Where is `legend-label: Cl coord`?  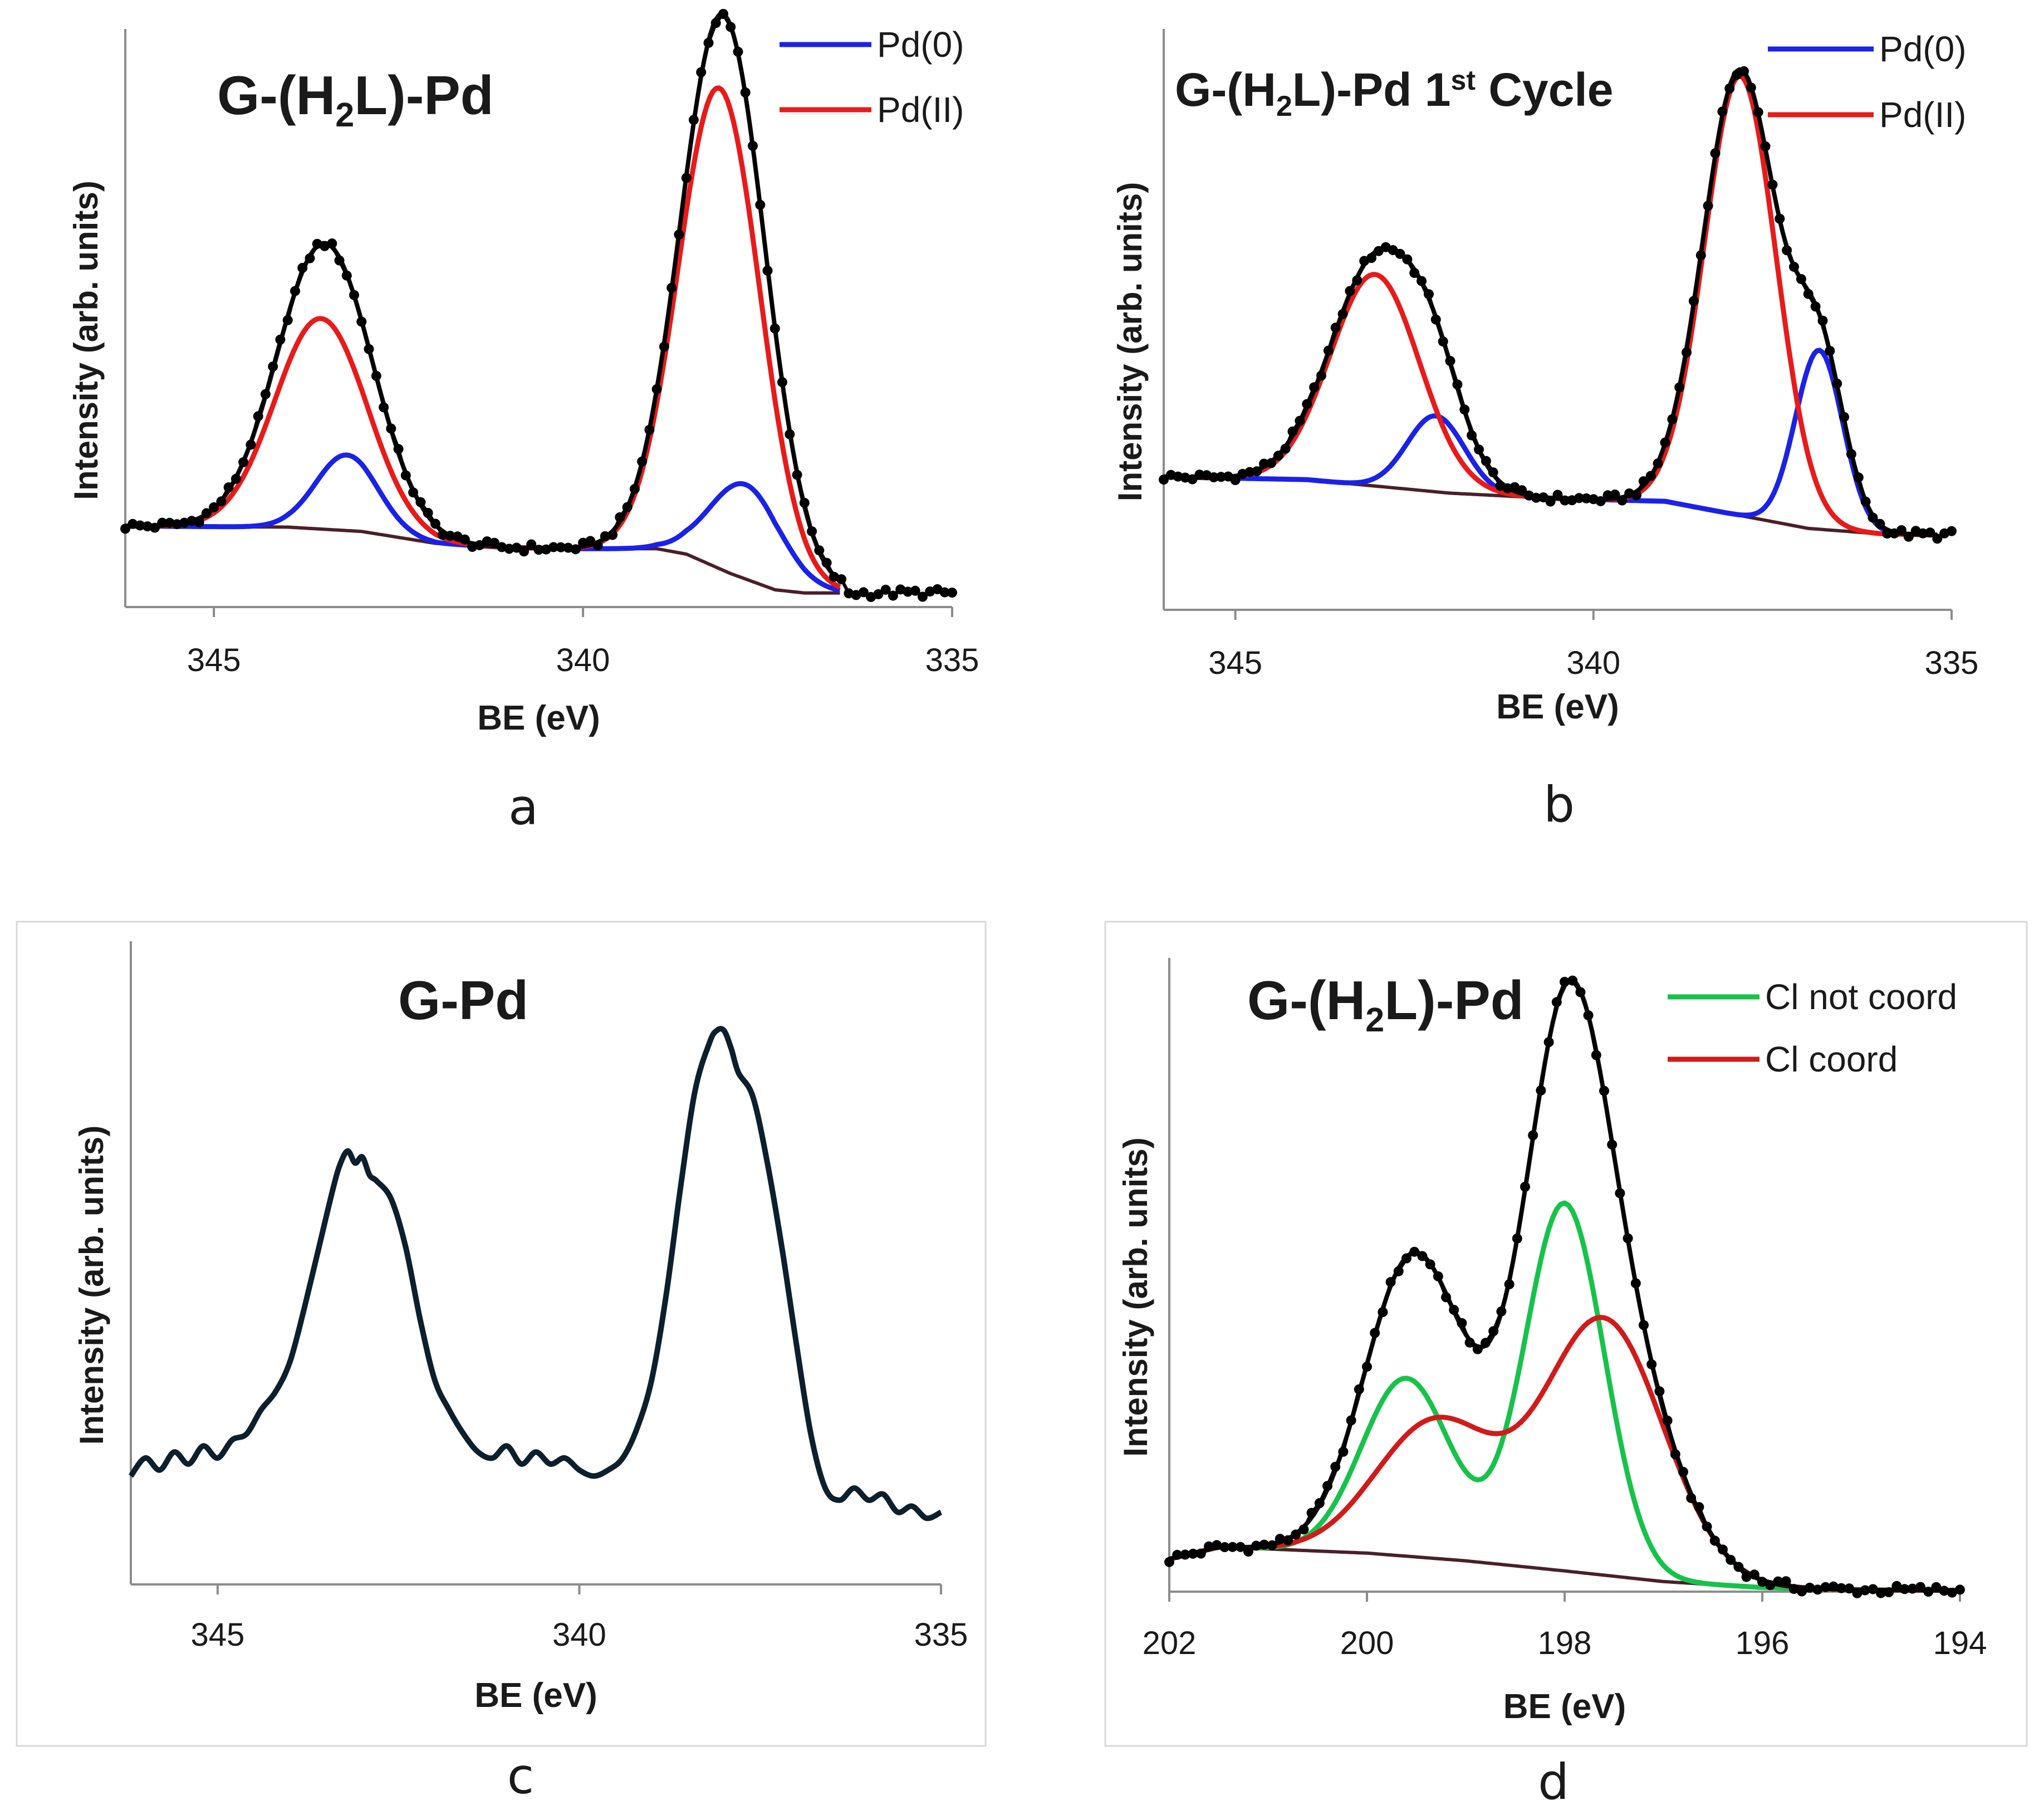
legend-label: Cl coord is located at coordinates (1831, 1059).